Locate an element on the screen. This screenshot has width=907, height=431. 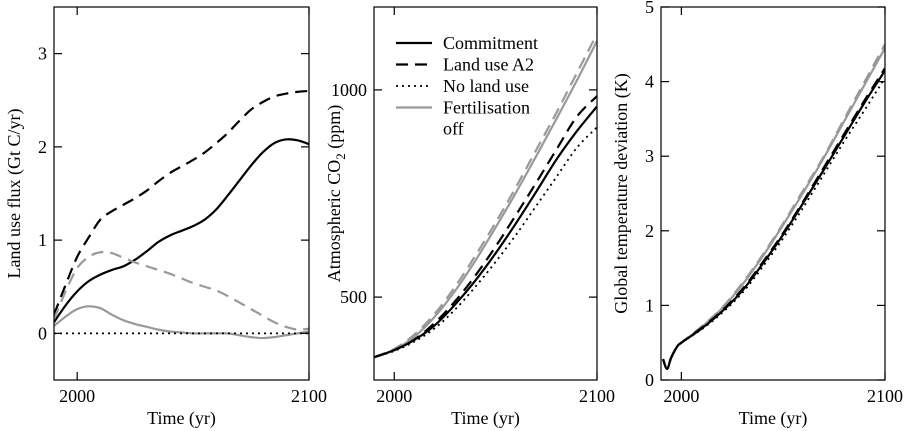
y-tick-label: 5 is located at coordinates (649, 8).